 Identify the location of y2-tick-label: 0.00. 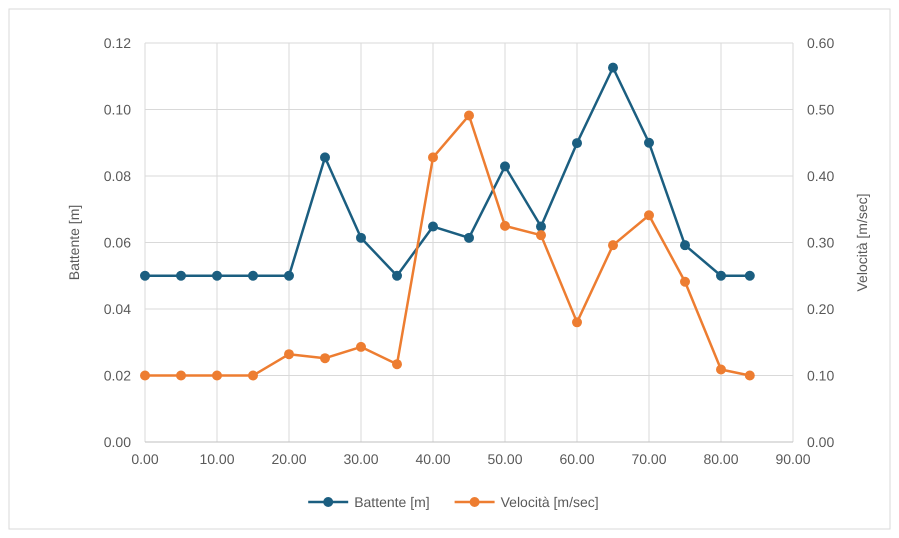
(820, 442).